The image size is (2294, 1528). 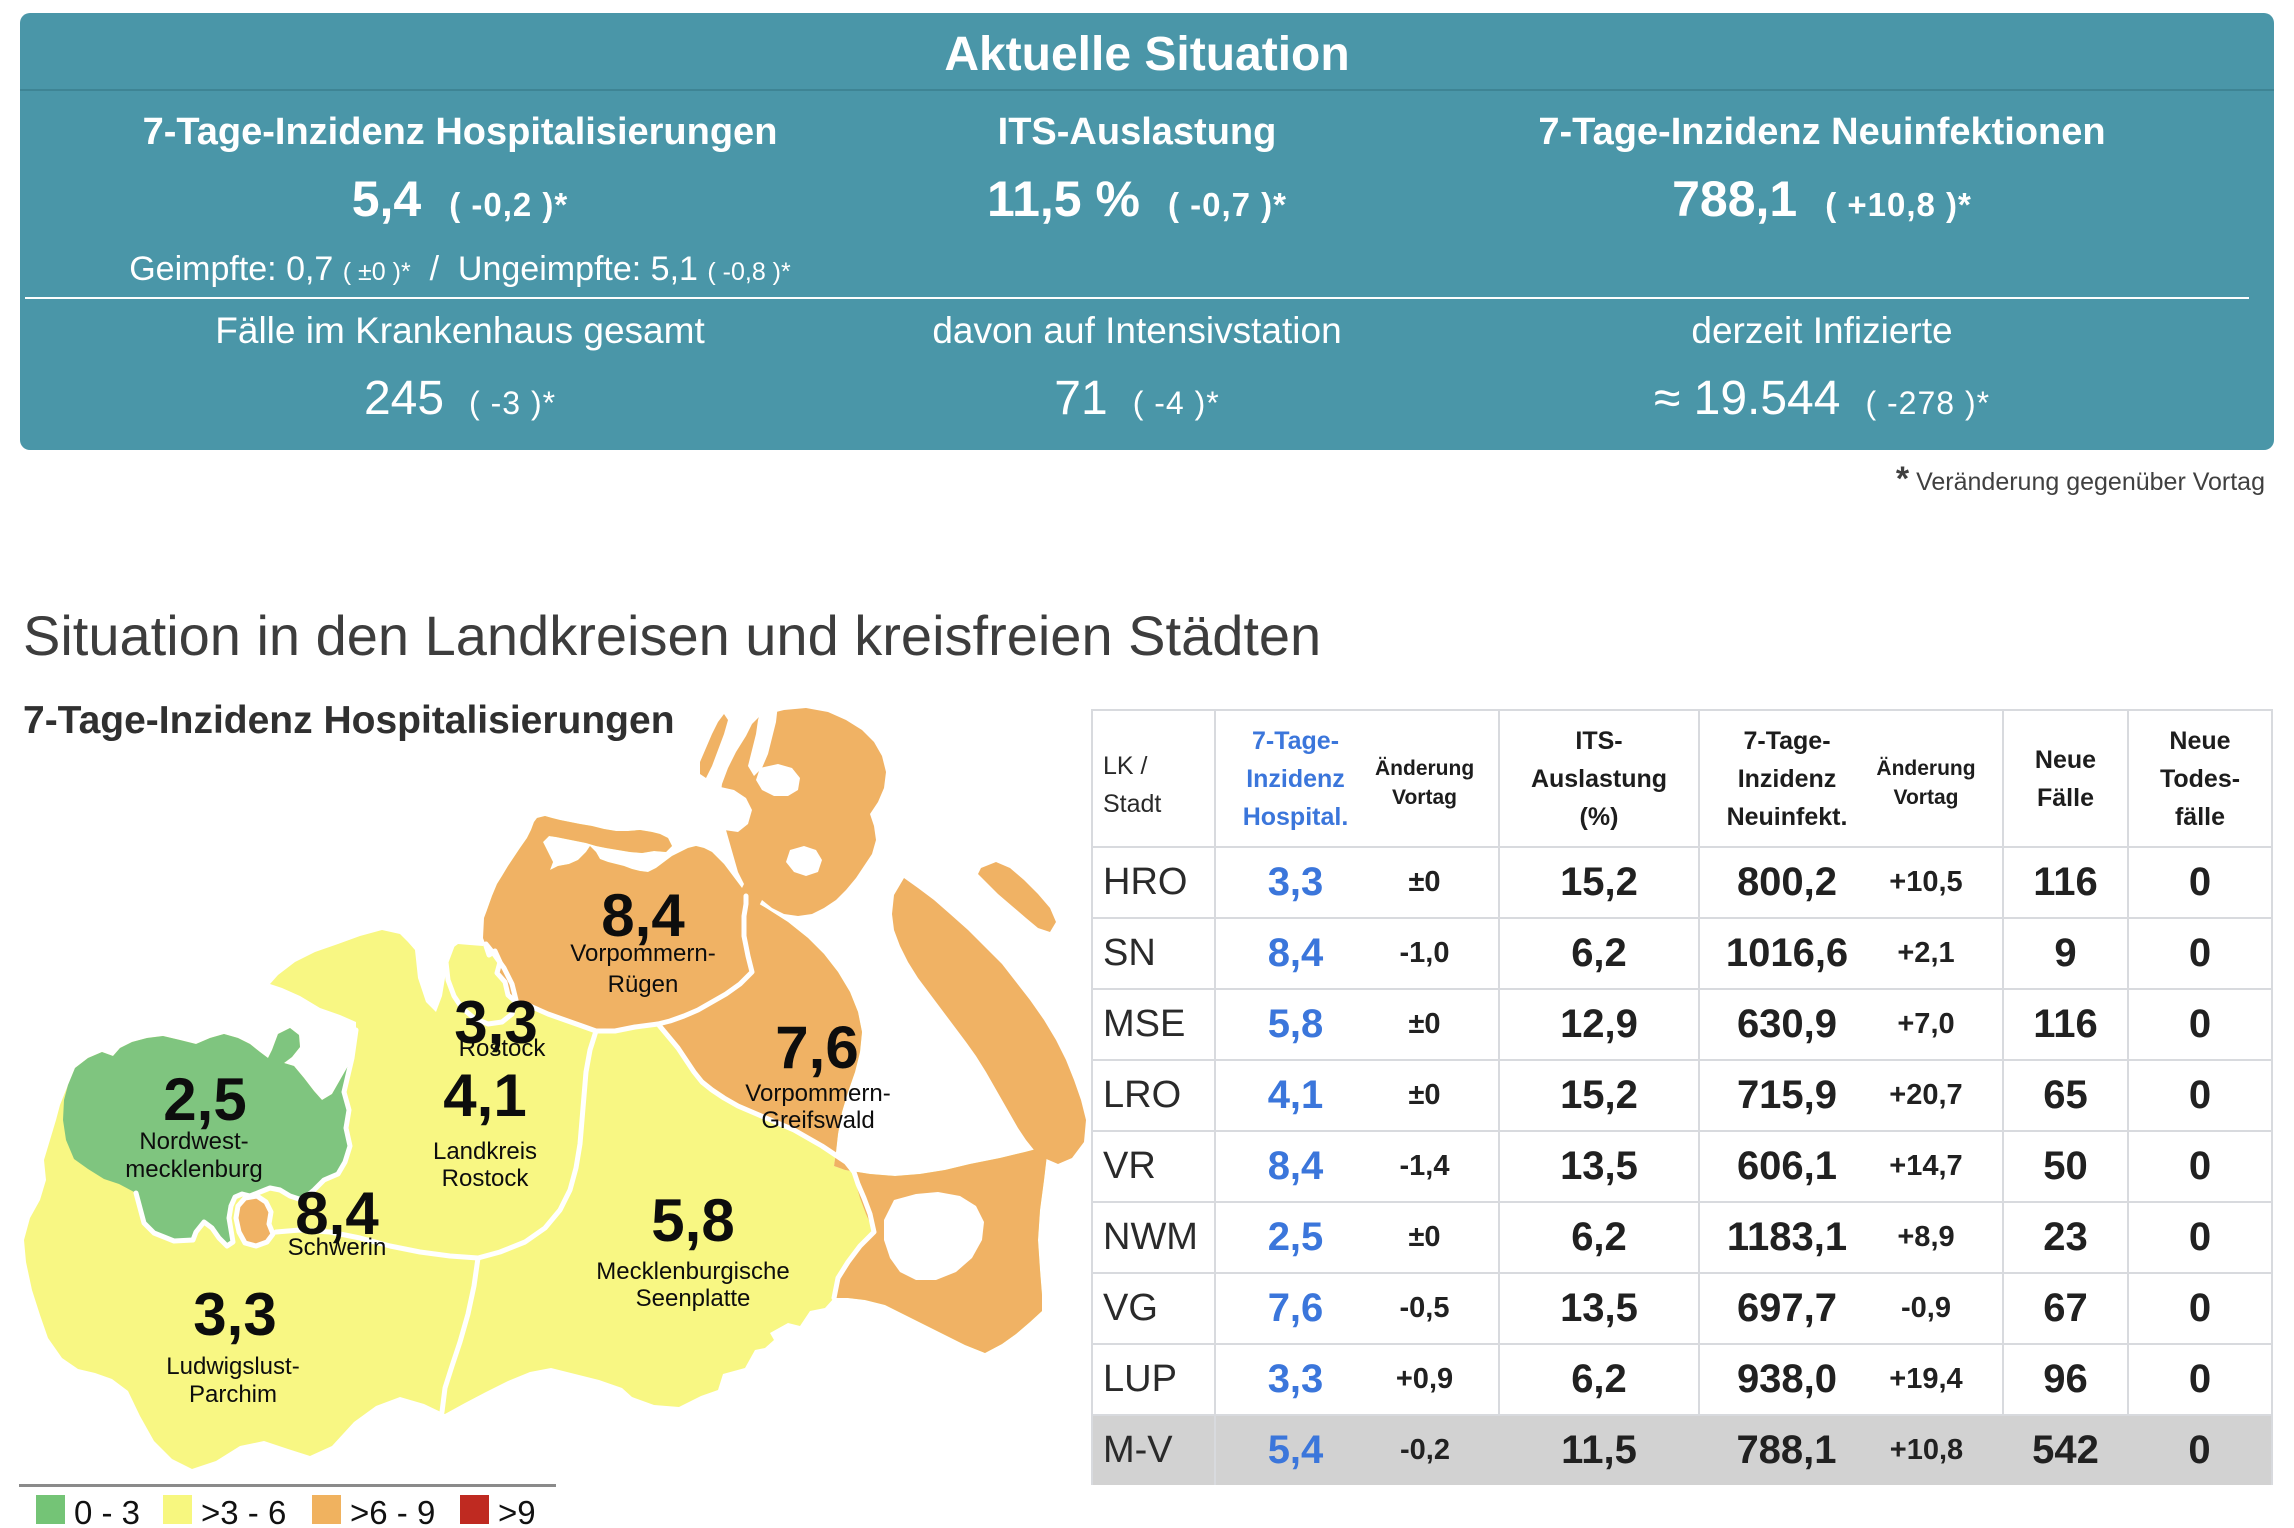 I want to click on svg-text: 7,6, so click(x=816, y=1047).